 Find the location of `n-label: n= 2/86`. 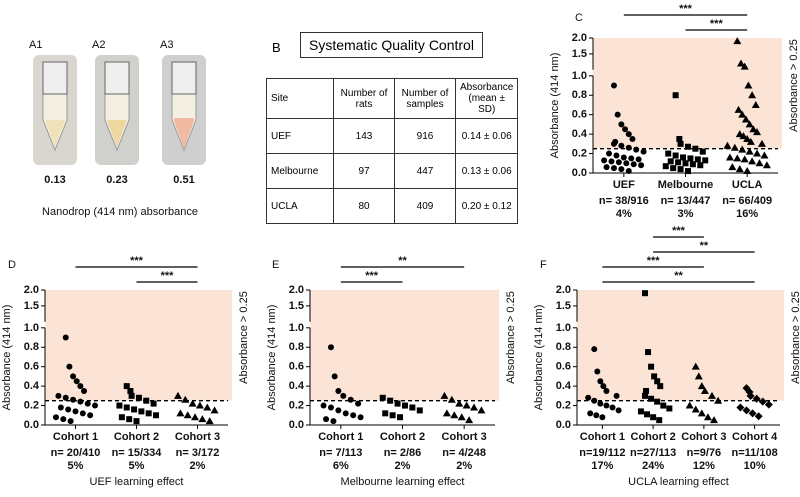

n-label: n= 2/86 is located at coordinates (403, 453).